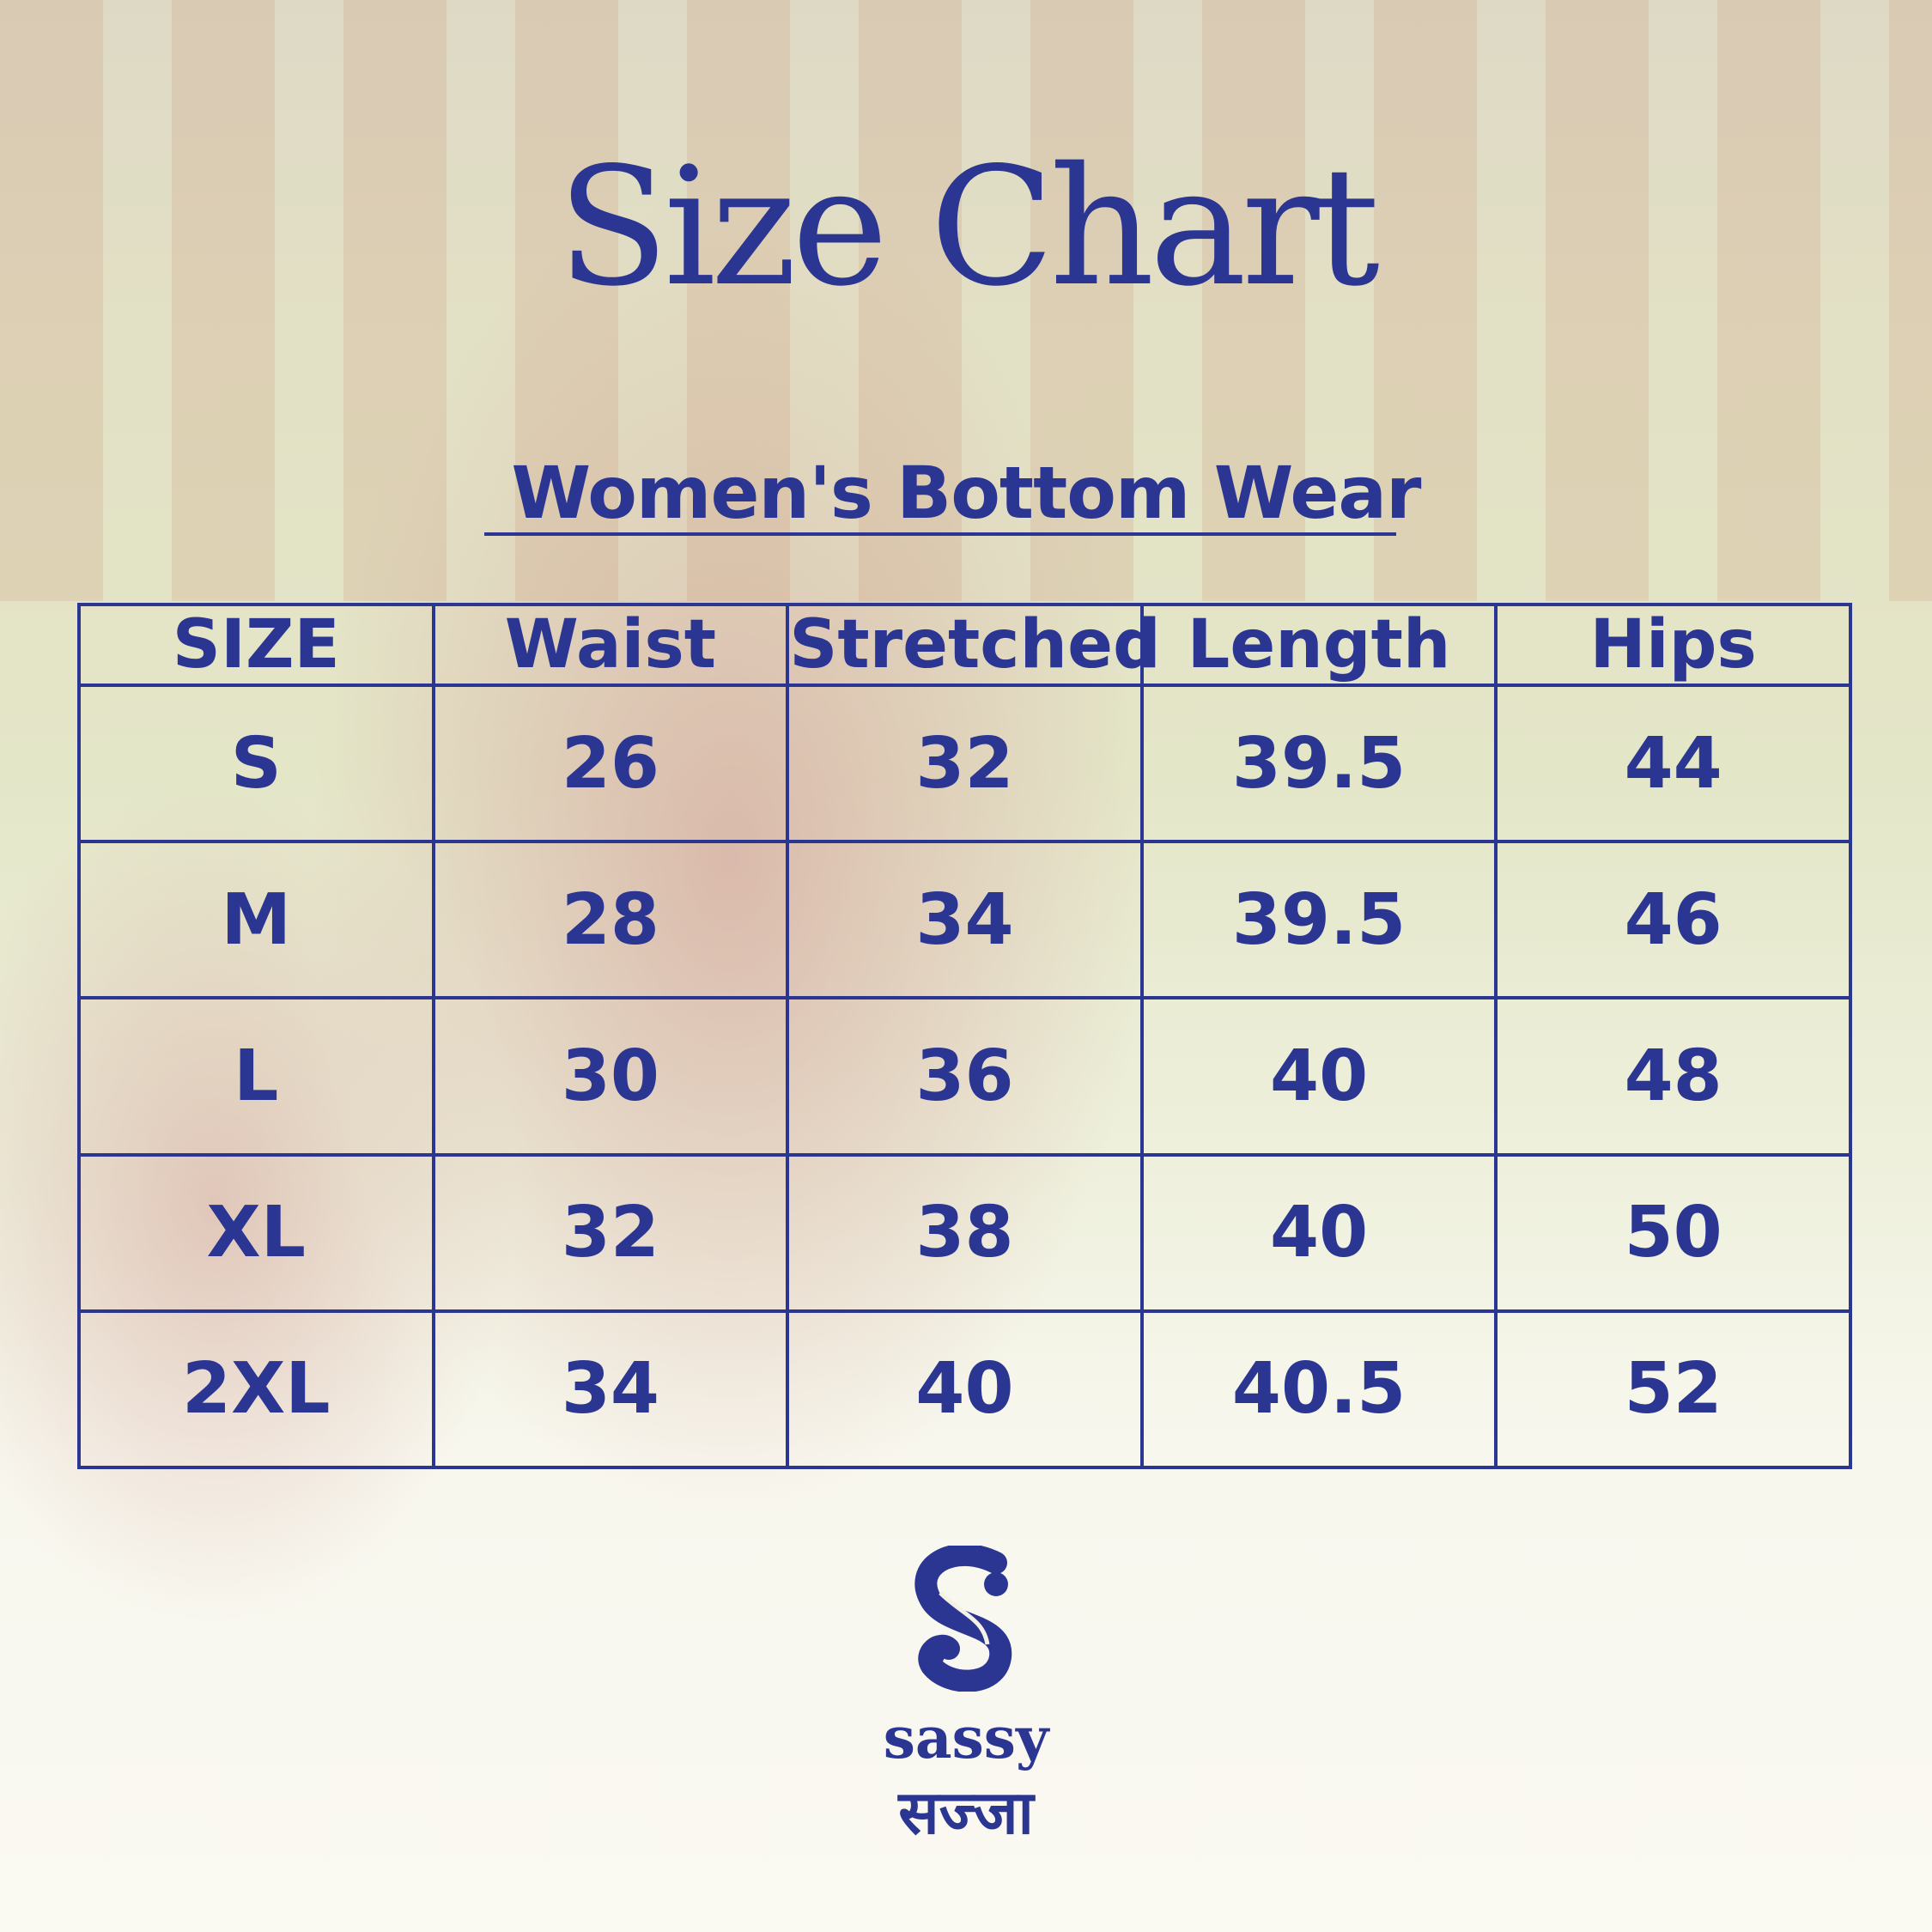  Describe the element at coordinates (610, 920) in the screenshot. I see `table-cell: 28` at that location.